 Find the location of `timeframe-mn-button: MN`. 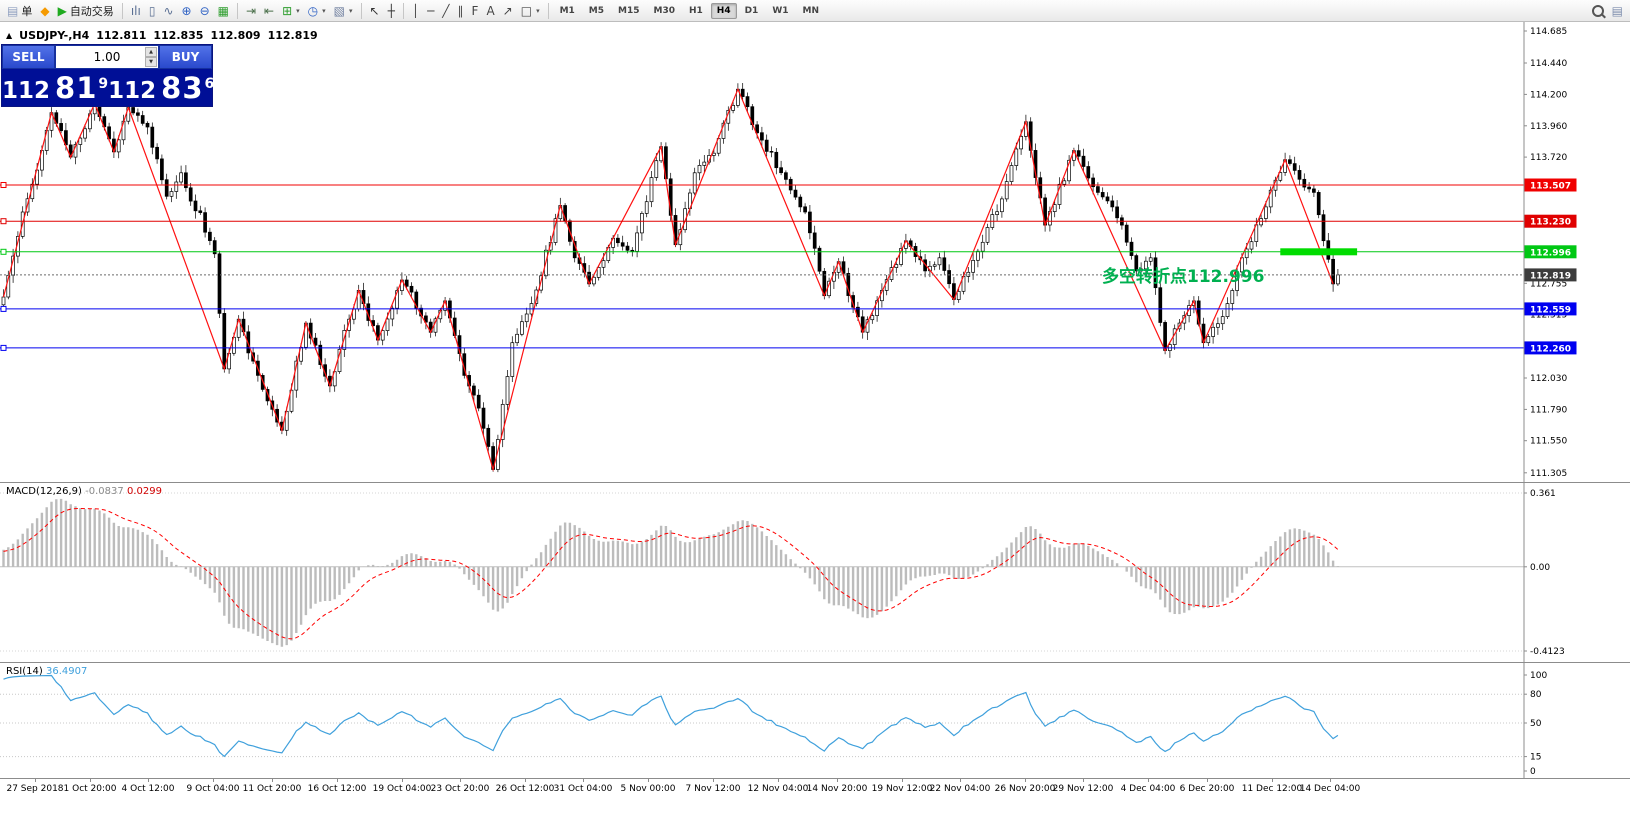

timeframe-mn-button: MN is located at coordinates (811, 10).